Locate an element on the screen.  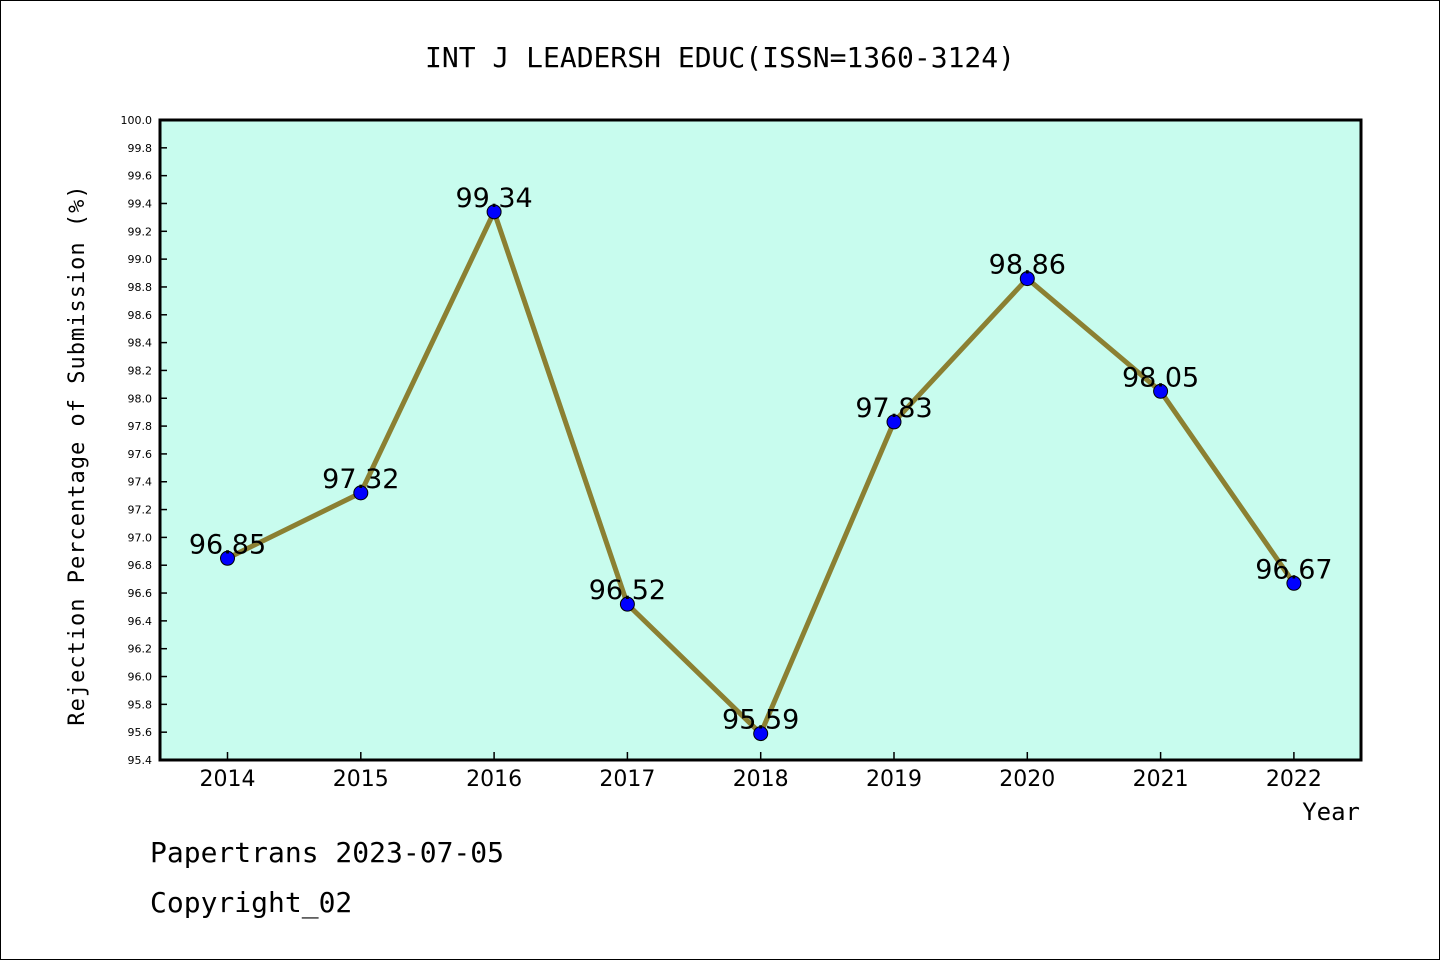
y-tick-label: 97.2 is located at coordinates (140, 510).